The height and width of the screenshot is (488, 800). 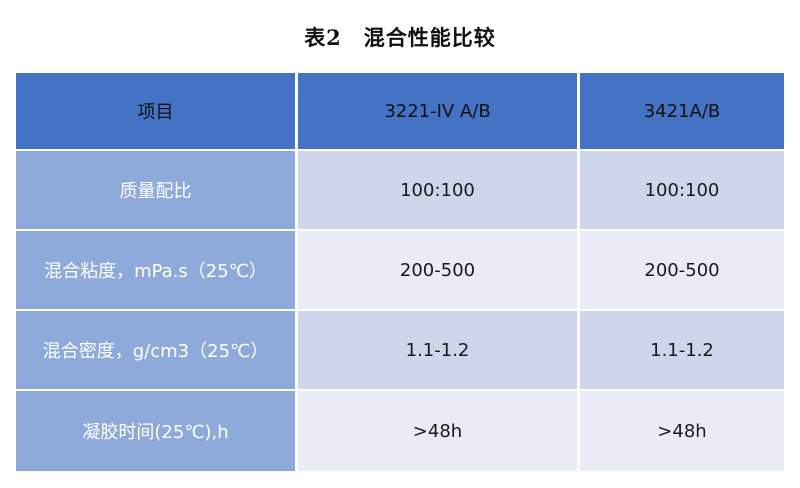 I want to click on header-cell-3221-iv: 3221-IV A/B, so click(x=437, y=111).